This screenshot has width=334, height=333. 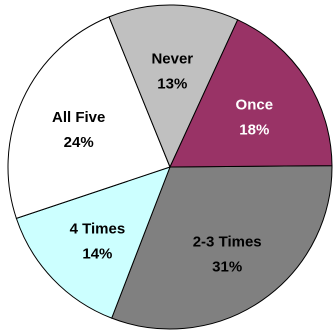 I want to click on slice-percent-label: 31%, so click(x=227, y=267).